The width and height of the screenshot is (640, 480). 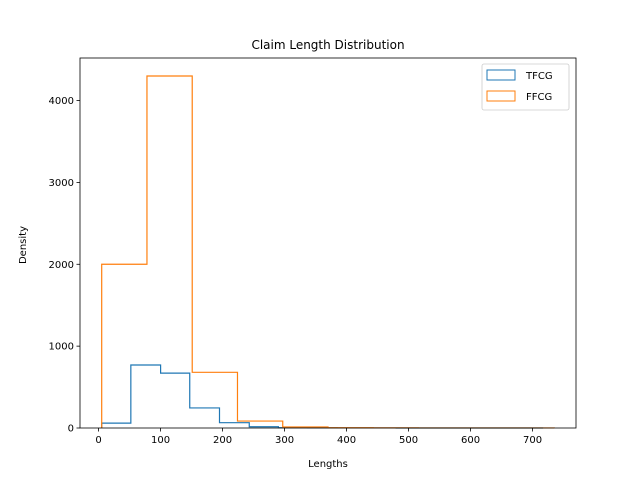 What do you see at coordinates (318, 437) in the screenshot?
I see `x-axis: 0 100 200 300 400 500 600 700` at bounding box center [318, 437].